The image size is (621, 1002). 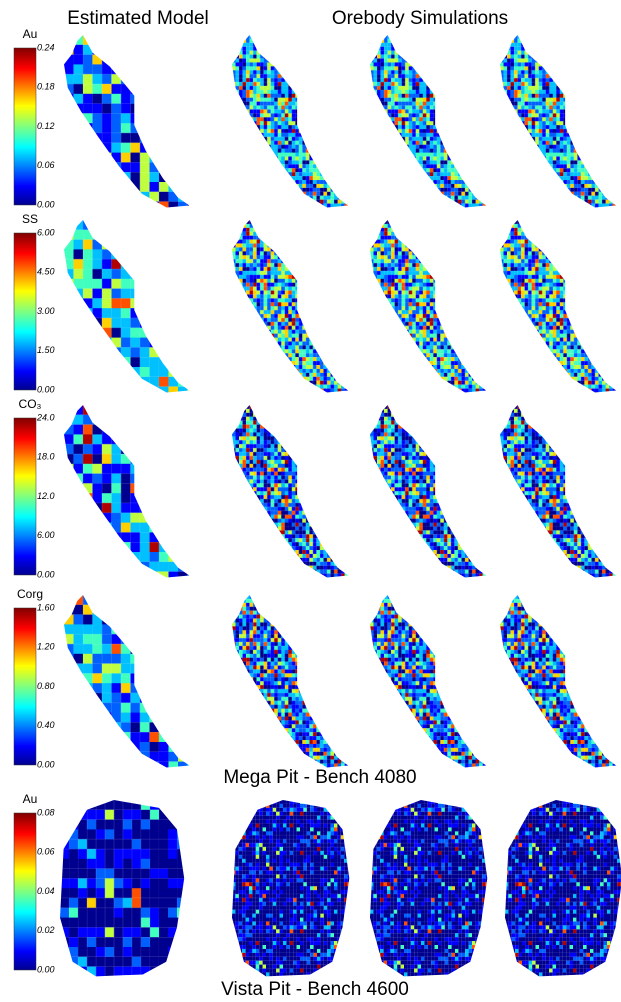 What do you see at coordinates (315, 989) in the screenshot?
I see `caption: Vista Pit - Bench 4600` at bounding box center [315, 989].